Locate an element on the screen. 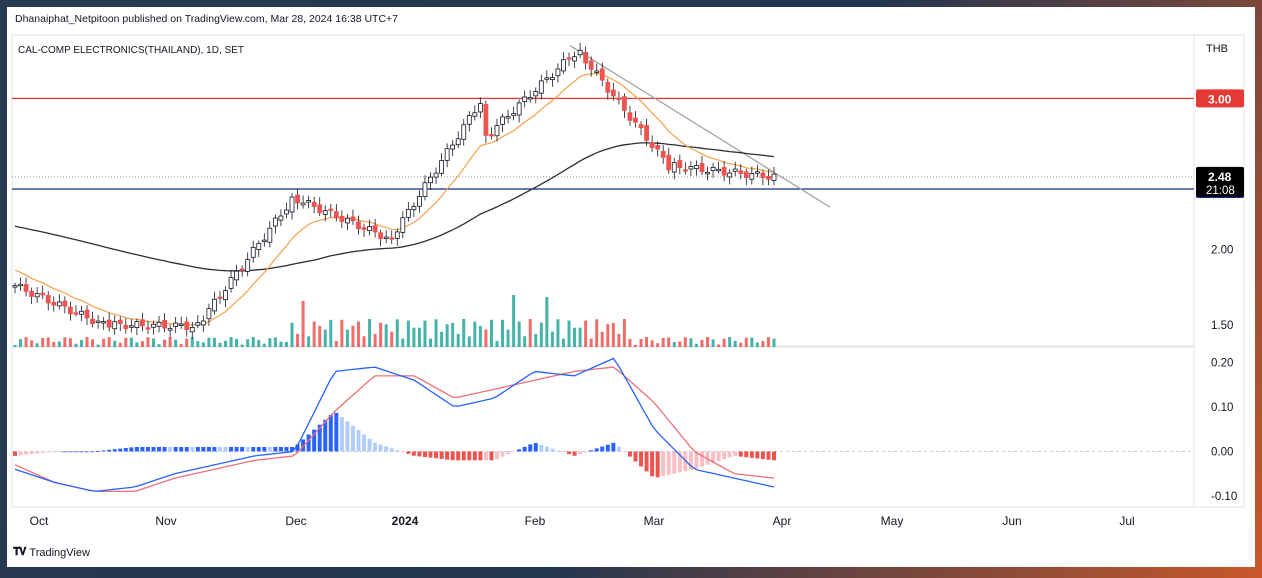 Image resolution: width=1262 pixels, height=578 pixels. time-tick-label: Mar is located at coordinates (654, 521).